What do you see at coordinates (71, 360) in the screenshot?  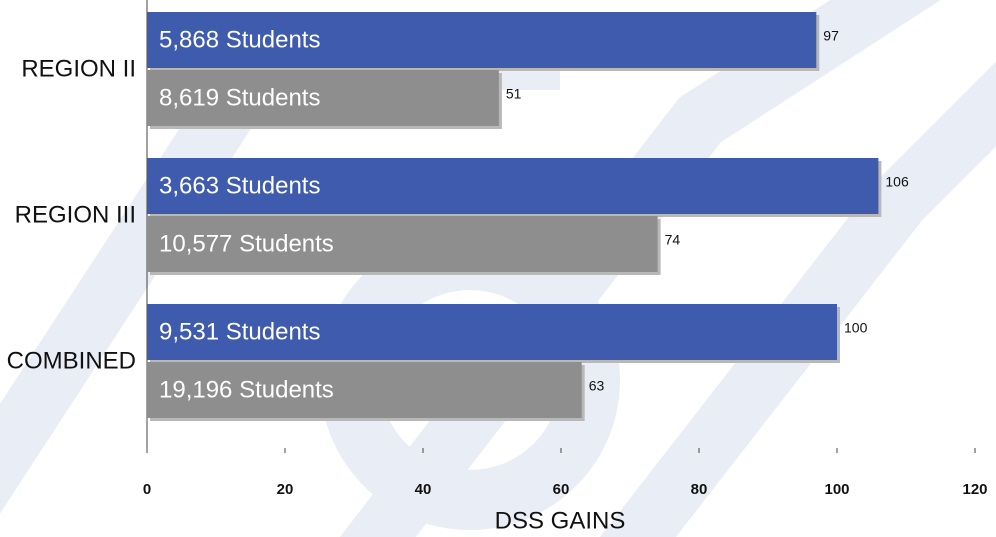 I see `category-label: COMBINED` at bounding box center [71, 360].